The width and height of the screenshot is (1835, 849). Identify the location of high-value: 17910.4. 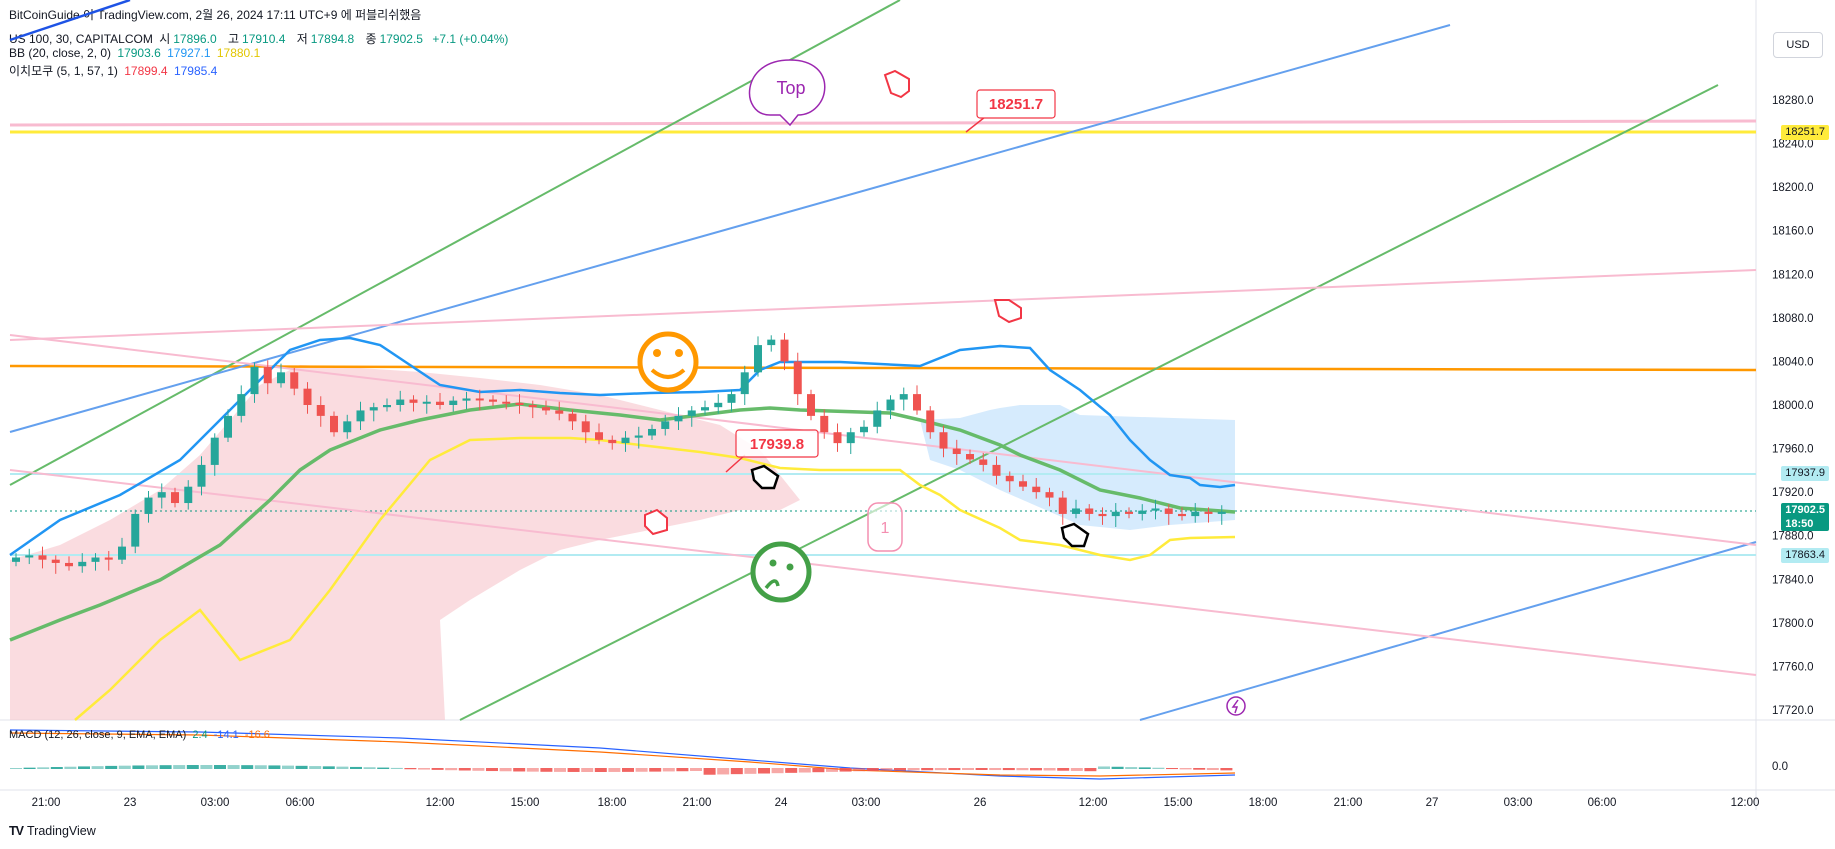
(264, 39).